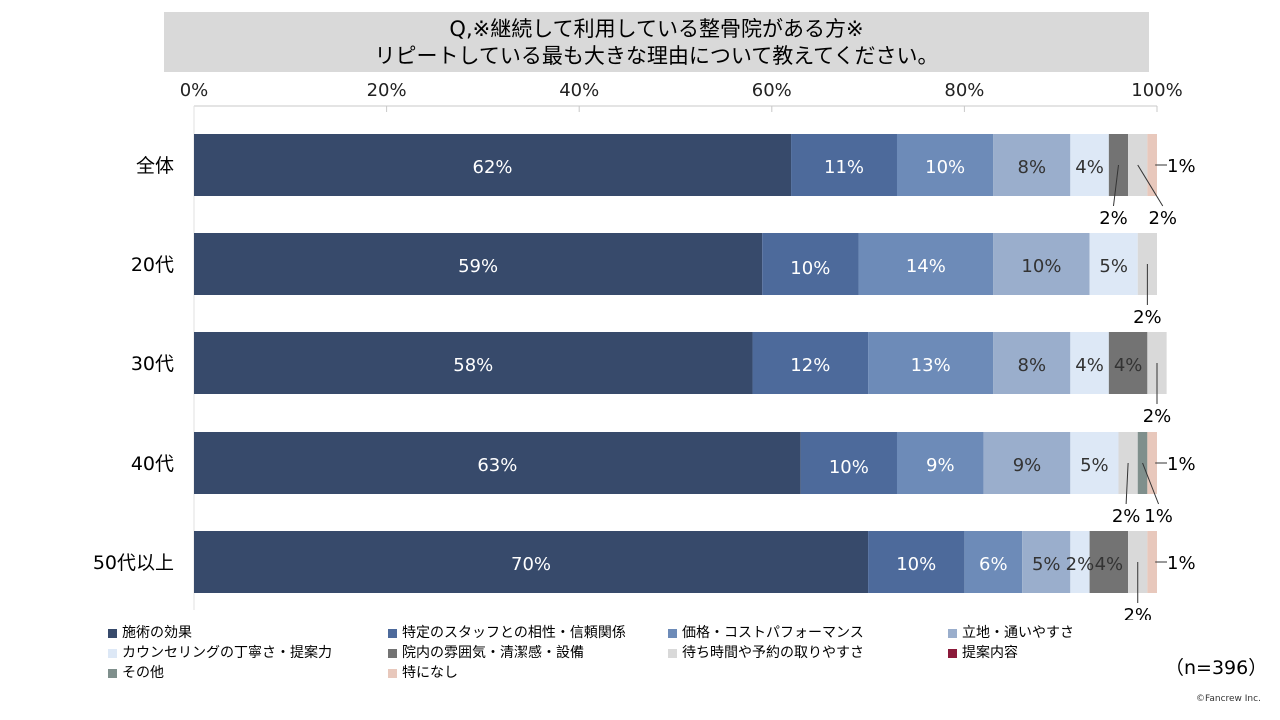 This screenshot has width=1280, height=720. I want to click on legend-item: 価格・コストパフォーマンス, so click(808, 633).